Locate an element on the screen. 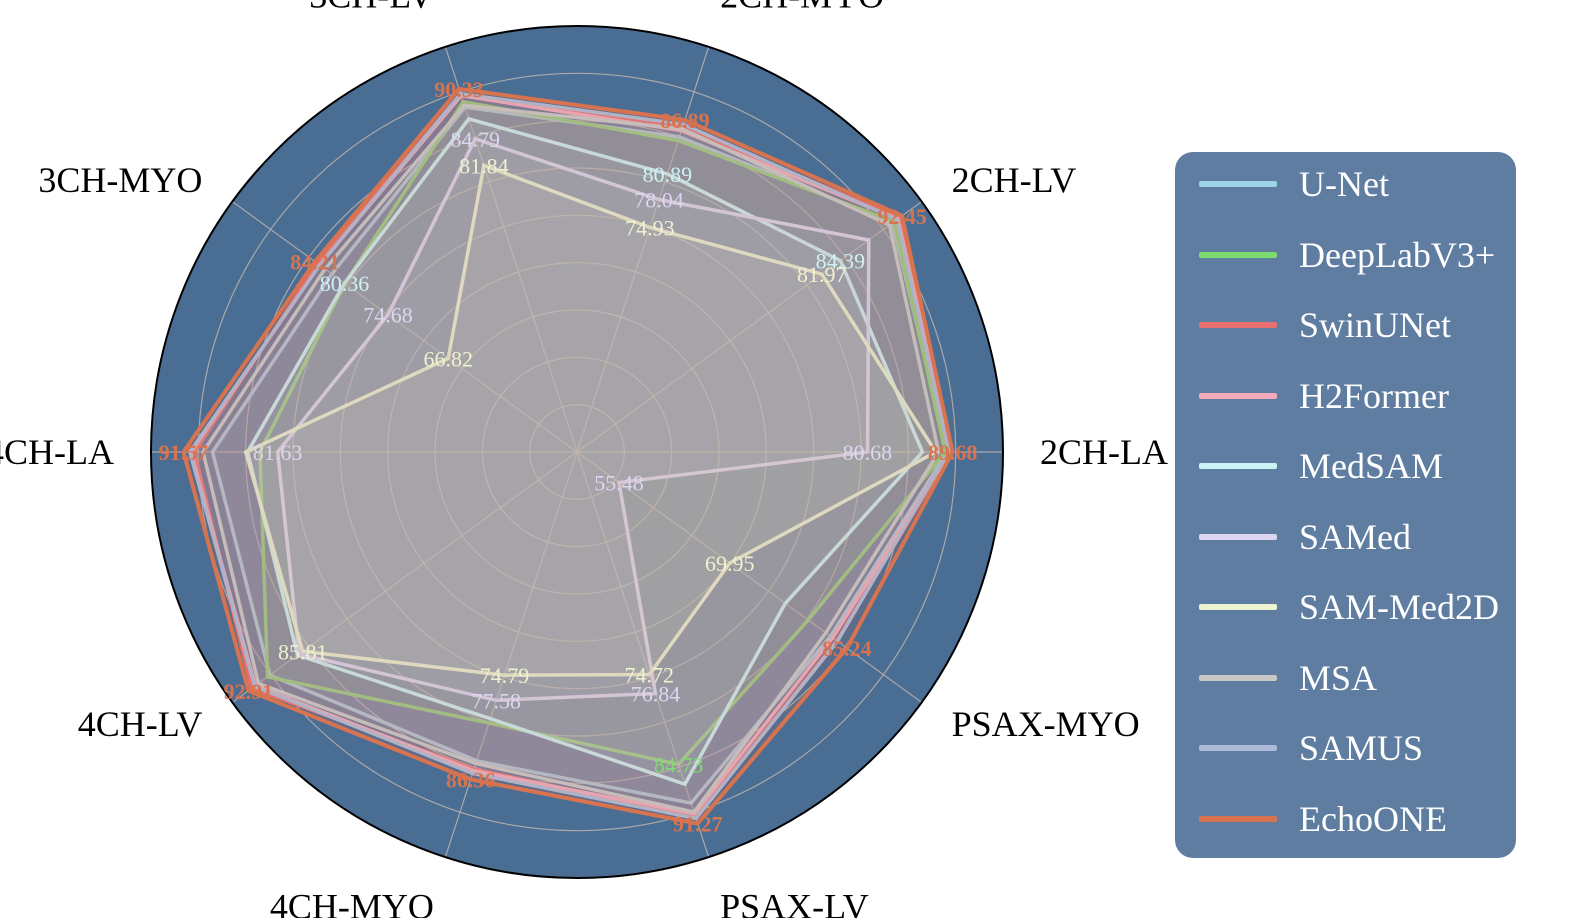 This screenshot has height=918, width=1579. legend-item: EchoONE is located at coordinates (1323, 819).